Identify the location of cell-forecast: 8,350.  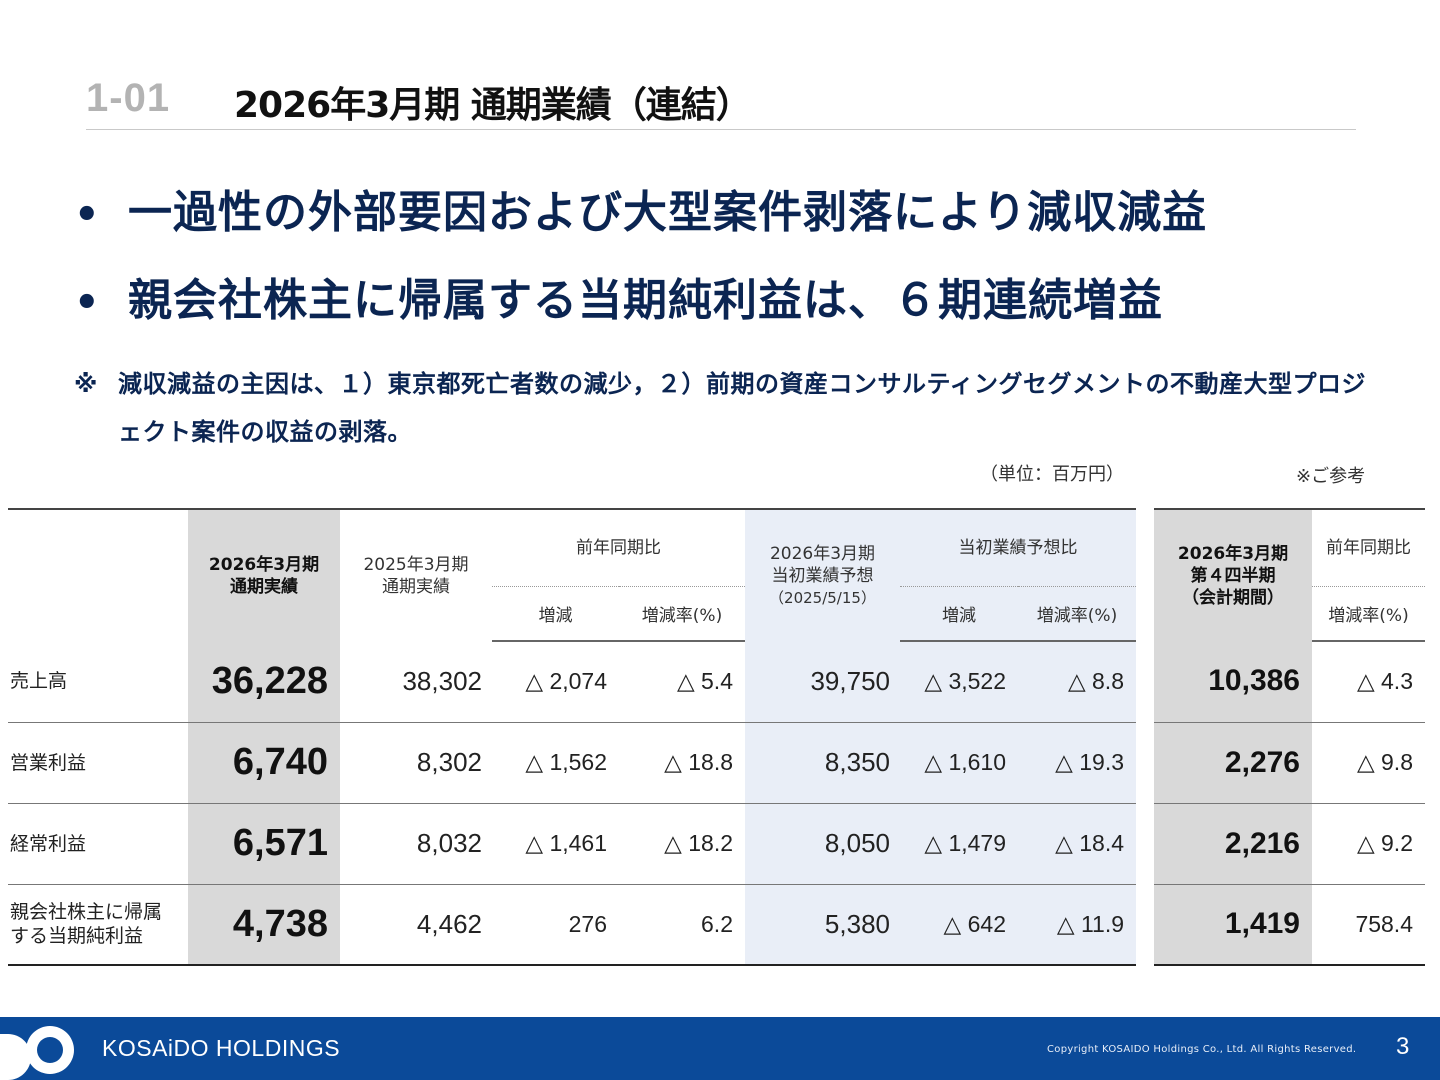
(822, 763).